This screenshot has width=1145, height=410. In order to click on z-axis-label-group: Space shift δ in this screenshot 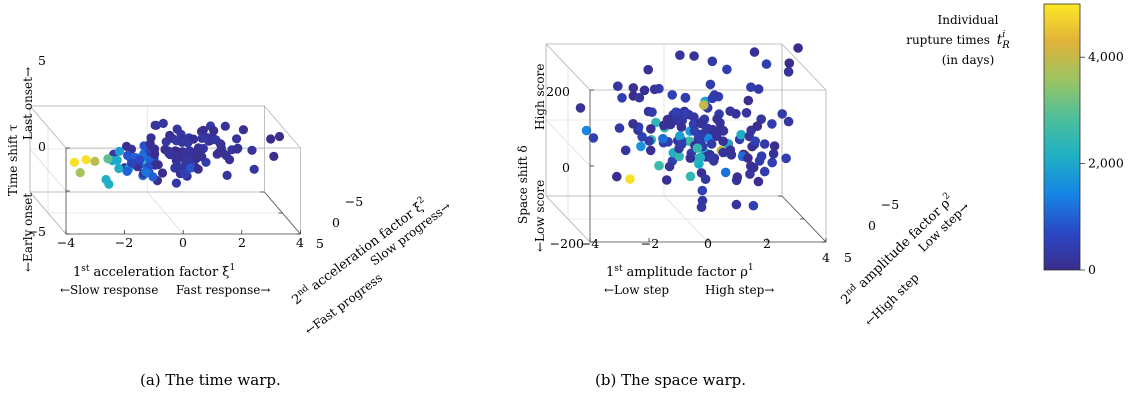, I will do `click(523, 184)`.